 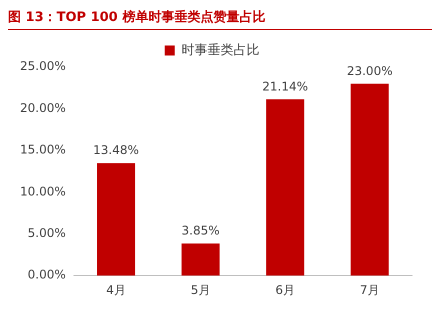 What do you see at coordinates (285, 86) in the screenshot?
I see `data-label: 21.14%` at bounding box center [285, 86].